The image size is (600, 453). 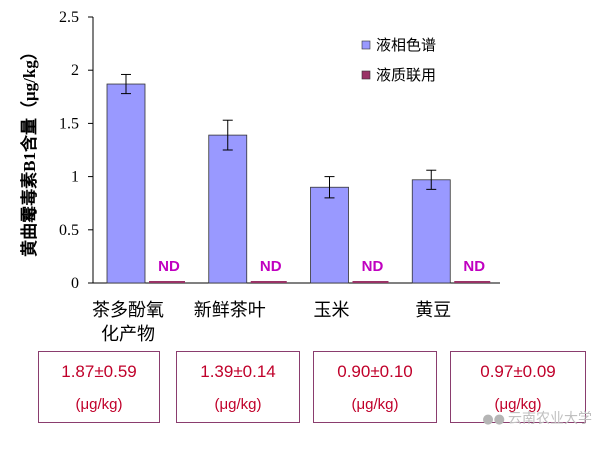 What do you see at coordinates (518, 371) in the screenshot?
I see `value-box-value: 0.97±0.09` at bounding box center [518, 371].